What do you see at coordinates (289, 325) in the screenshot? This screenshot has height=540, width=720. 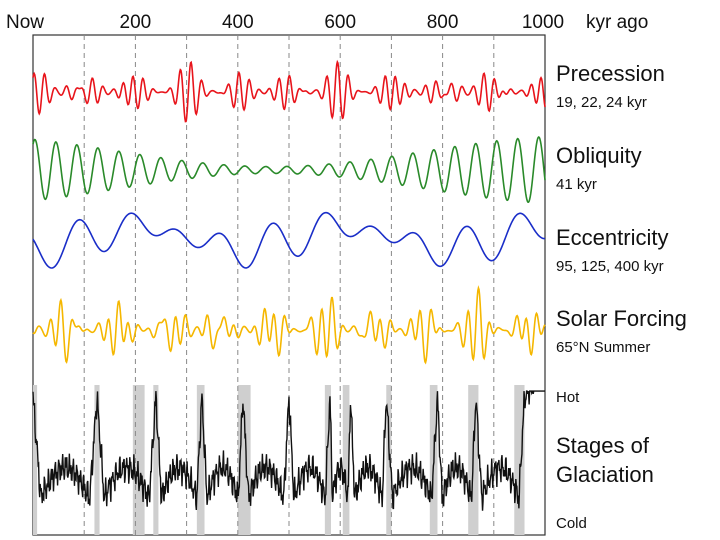 I see `series-line-solar-forcing` at bounding box center [289, 325].